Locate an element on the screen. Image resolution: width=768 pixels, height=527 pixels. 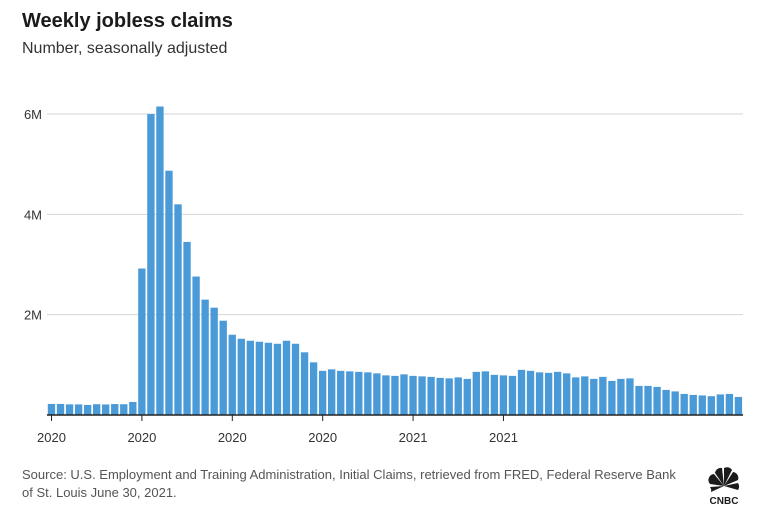
y-tick-label: 2M is located at coordinates (33, 315).